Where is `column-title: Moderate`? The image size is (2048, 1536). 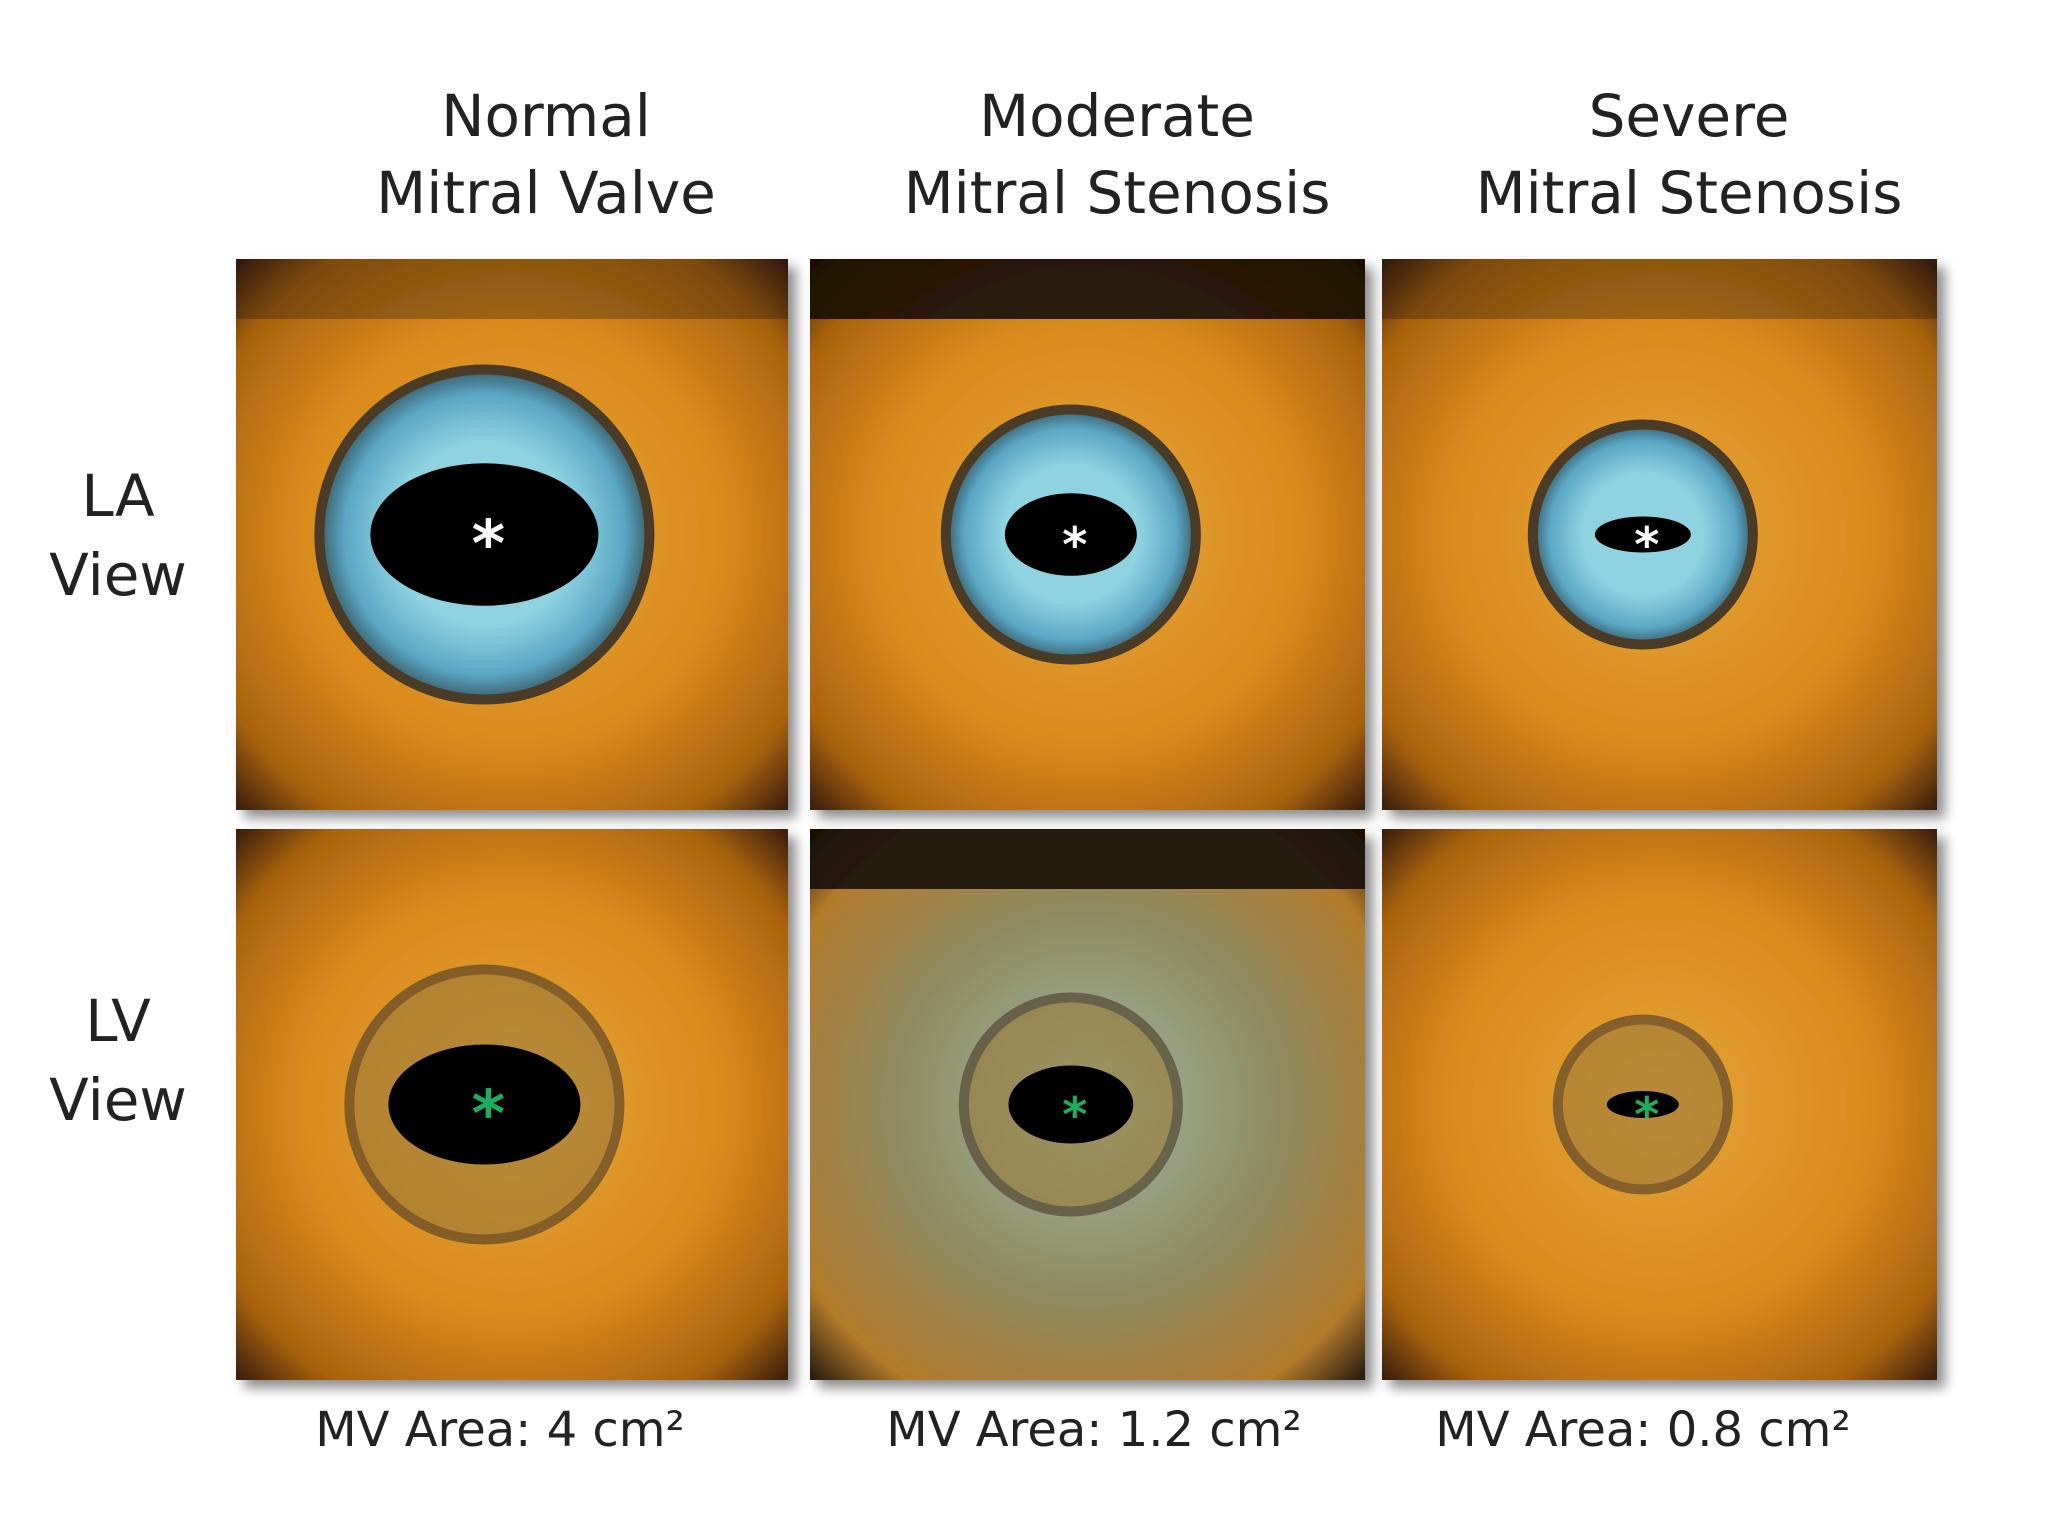 column-title: Moderate is located at coordinates (1117, 116).